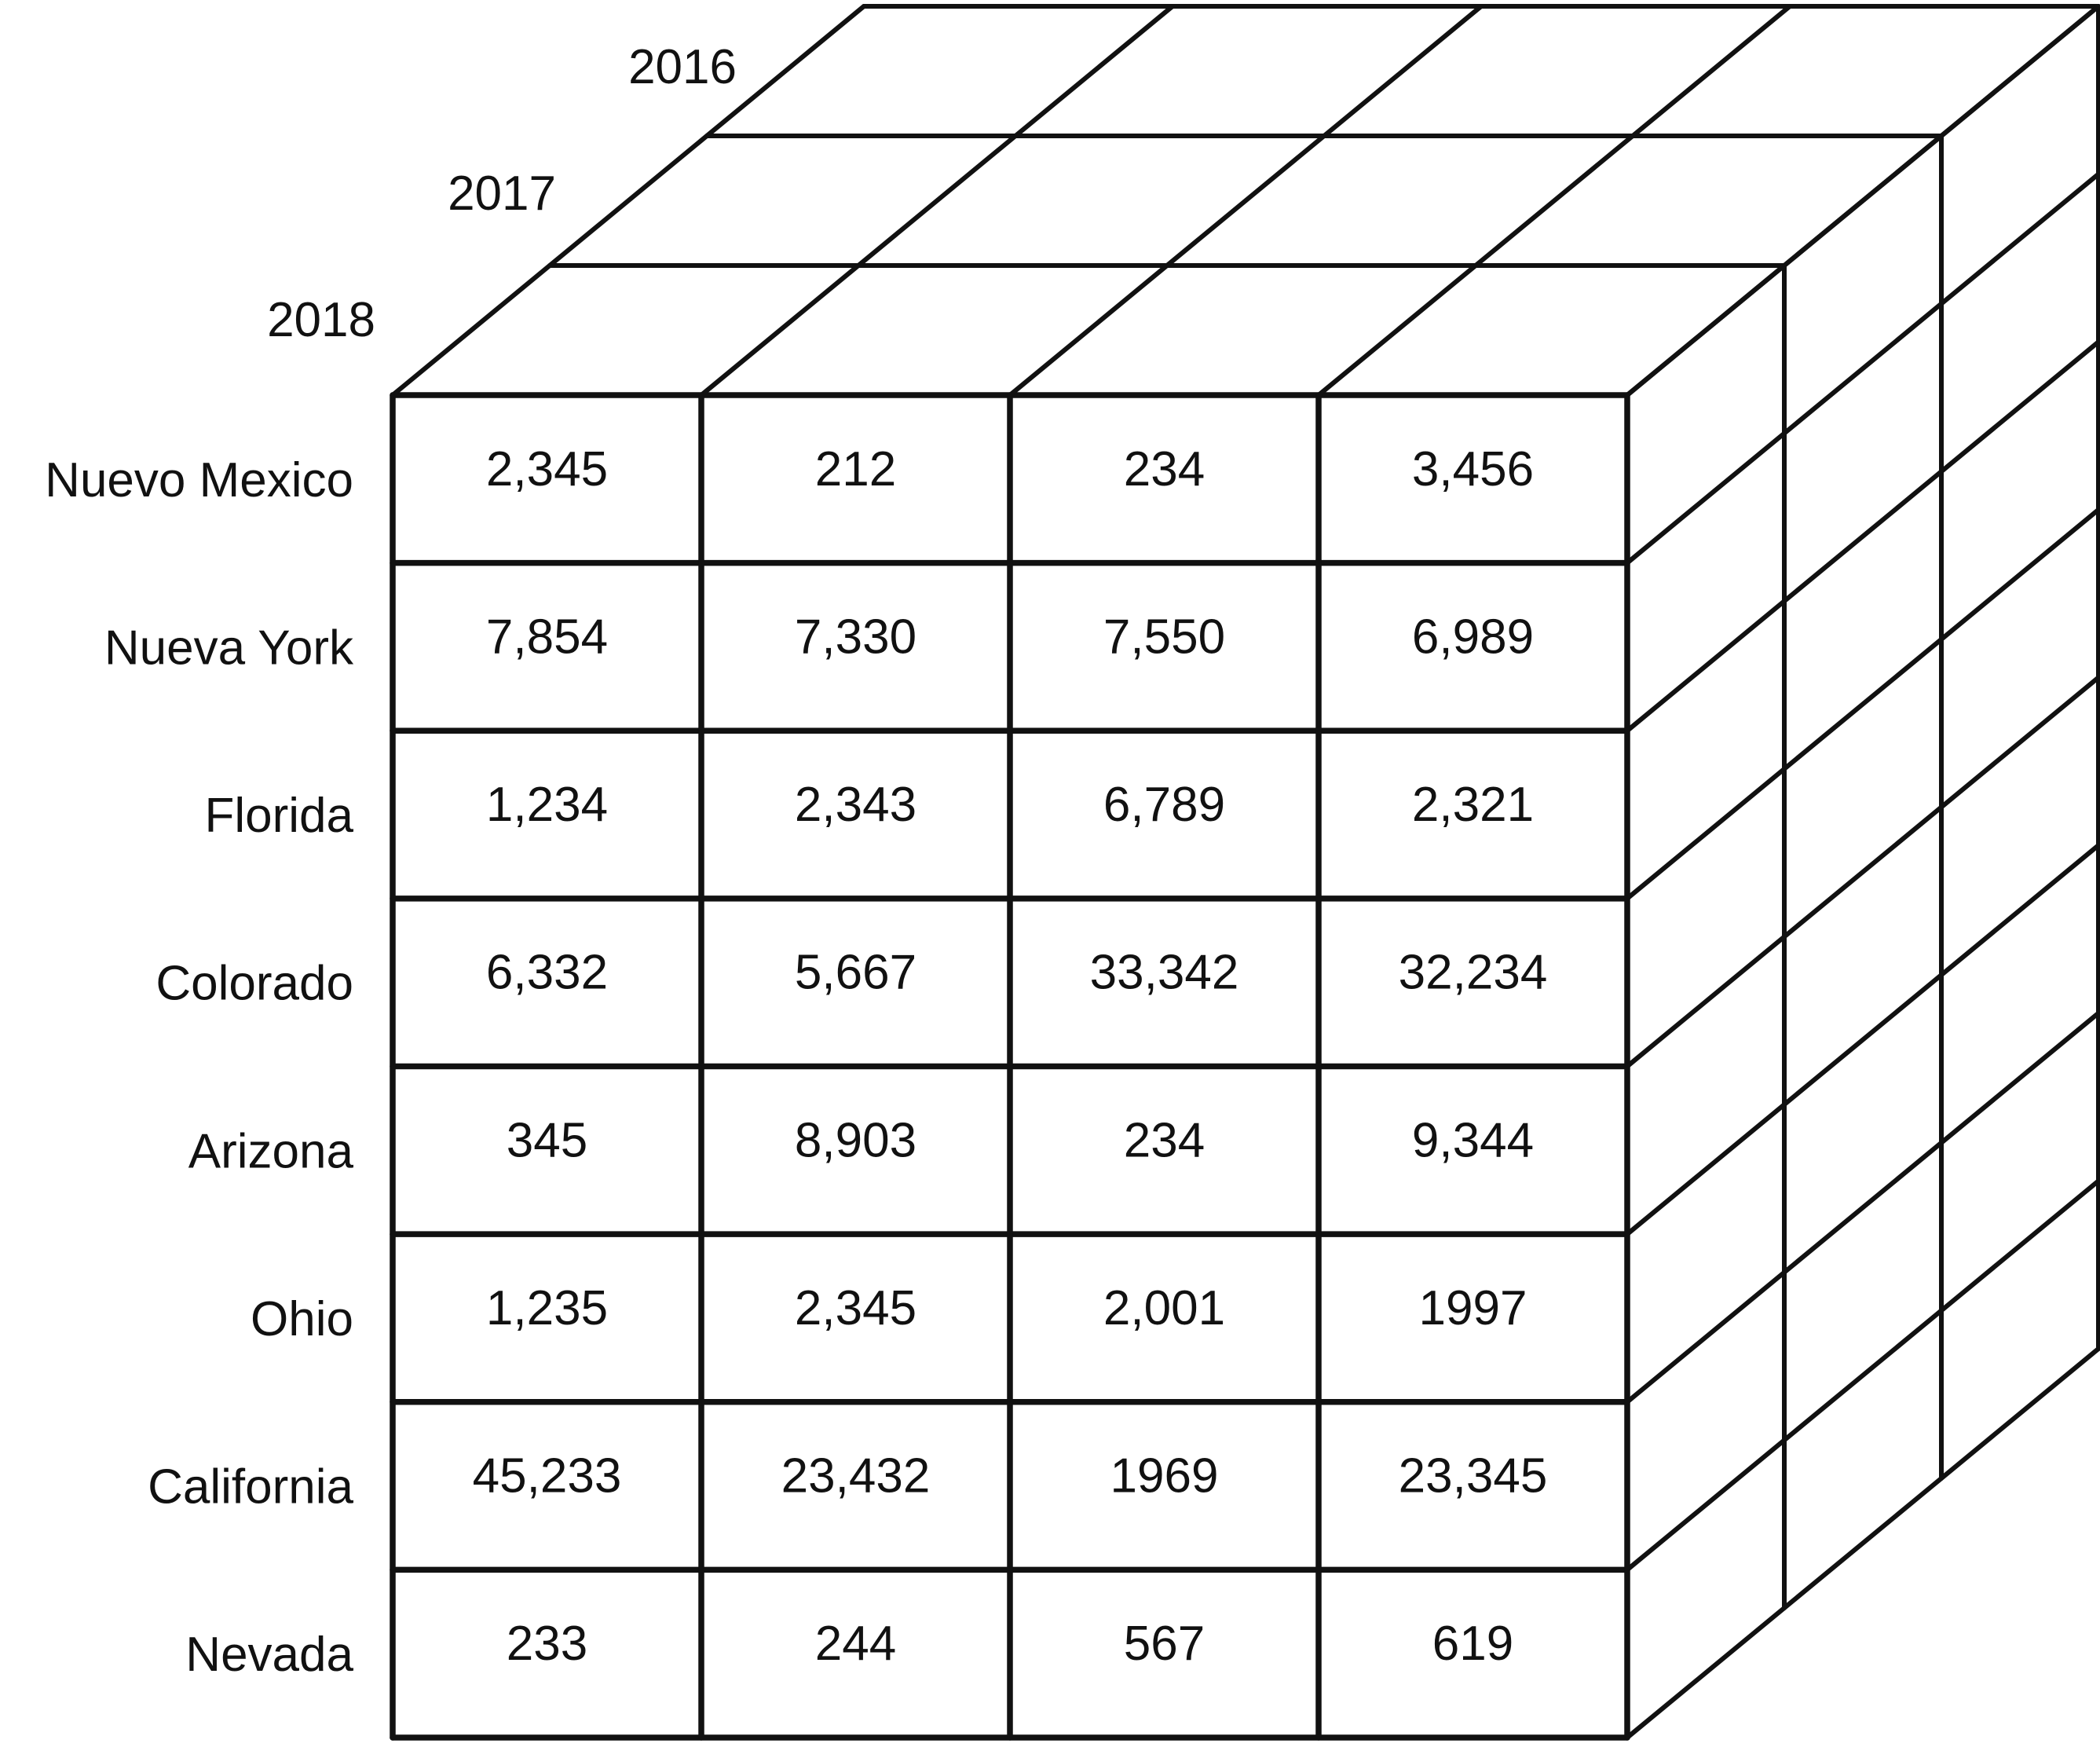 The image size is (2100, 1747). What do you see at coordinates (1474, 973) in the screenshot?
I see `cell-value: 32,234` at bounding box center [1474, 973].